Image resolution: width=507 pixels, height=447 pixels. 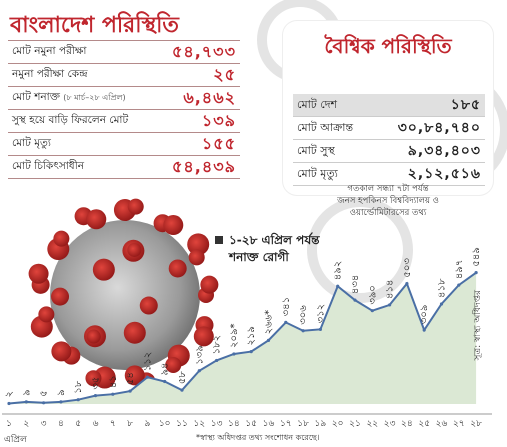 What do you see at coordinates (234, 335) in the screenshot?
I see `data-label: ২০৯*` at bounding box center [234, 335].